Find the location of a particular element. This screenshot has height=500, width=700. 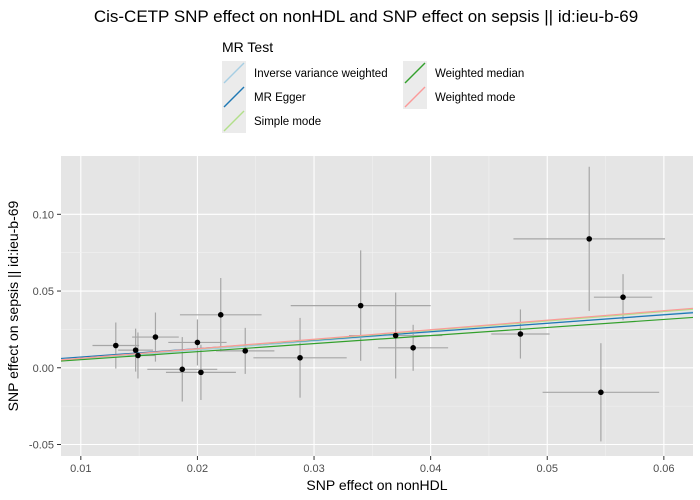

legend-label: Weighted mode is located at coordinates (475, 98).